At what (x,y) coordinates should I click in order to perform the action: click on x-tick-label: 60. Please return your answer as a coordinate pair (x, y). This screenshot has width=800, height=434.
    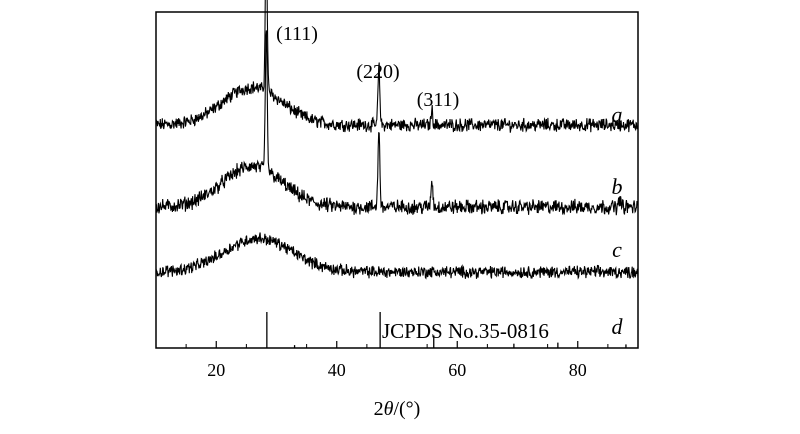
    Looking at the image, I should click on (457, 370).